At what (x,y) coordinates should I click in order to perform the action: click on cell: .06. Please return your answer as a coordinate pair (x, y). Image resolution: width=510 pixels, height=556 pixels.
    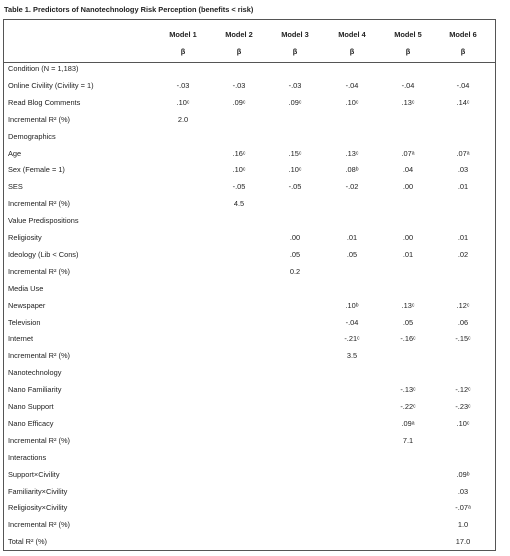
    Looking at the image, I should click on (463, 322).